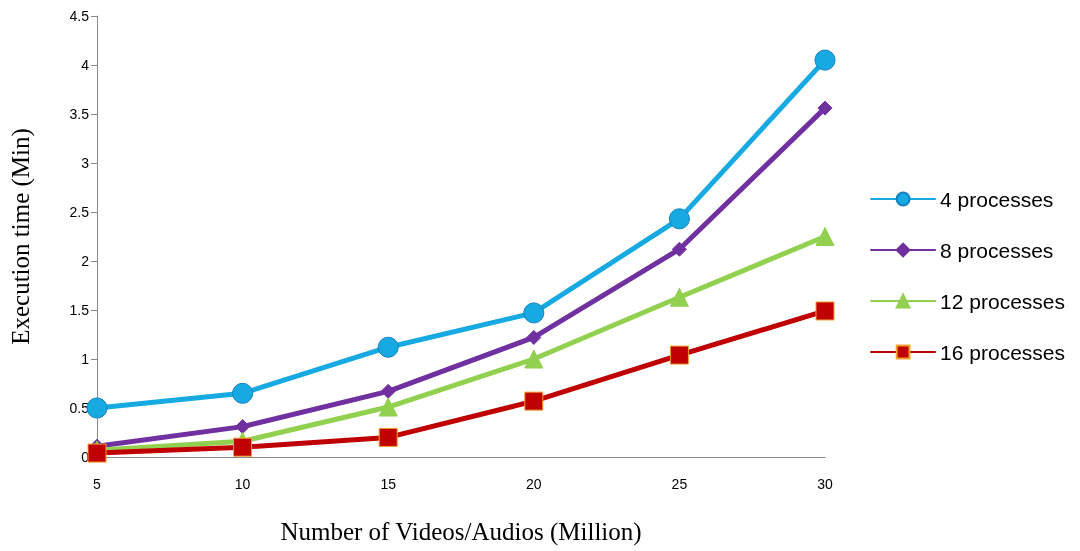  What do you see at coordinates (85, 163) in the screenshot?
I see `y-tick-label: 3` at bounding box center [85, 163].